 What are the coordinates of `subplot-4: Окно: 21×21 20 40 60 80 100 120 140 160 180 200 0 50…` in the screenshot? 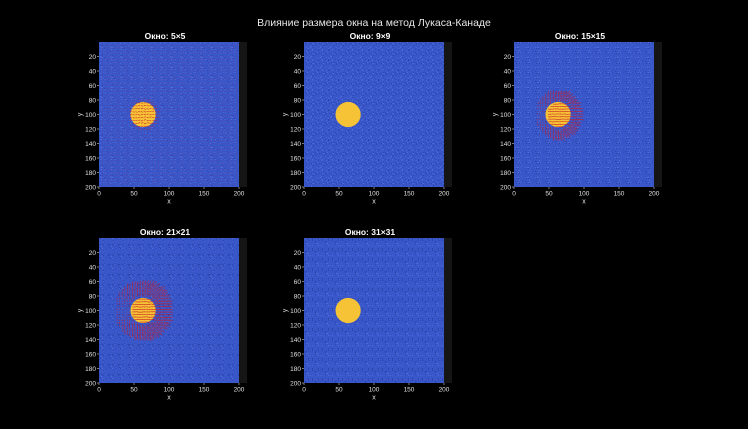 It's located at (166, 316).